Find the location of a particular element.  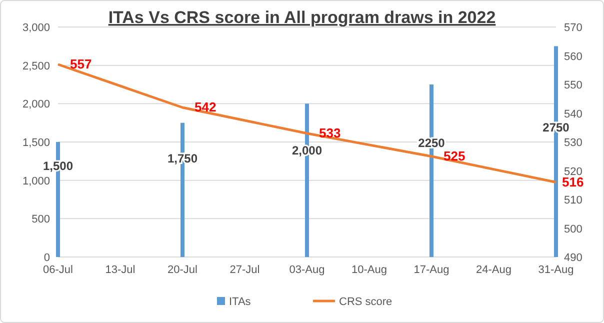

data-label: 542 is located at coordinates (205, 107).